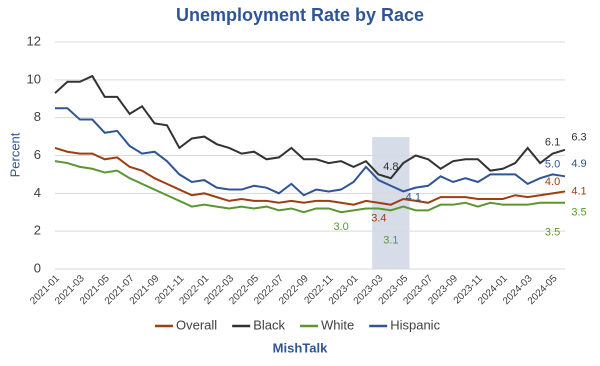 The image size is (600, 366). What do you see at coordinates (340, 227) in the screenshot?
I see `data-label: 3.0` at bounding box center [340, 227].